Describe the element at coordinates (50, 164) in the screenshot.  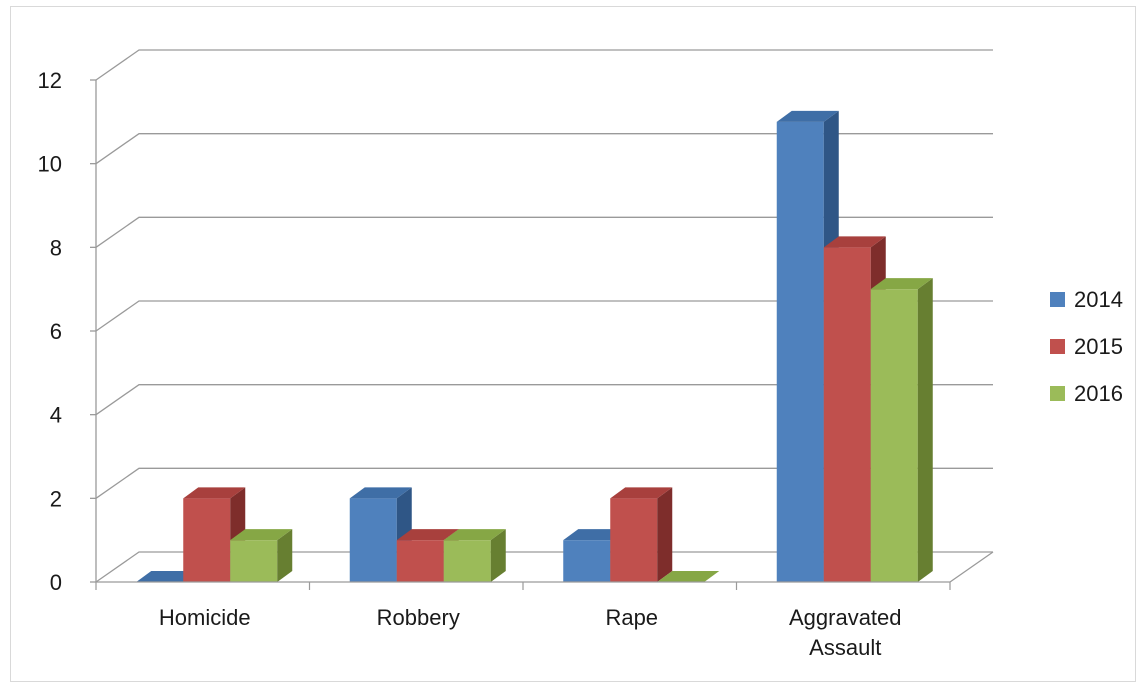
I see `y-tick-label: 10` at that location.